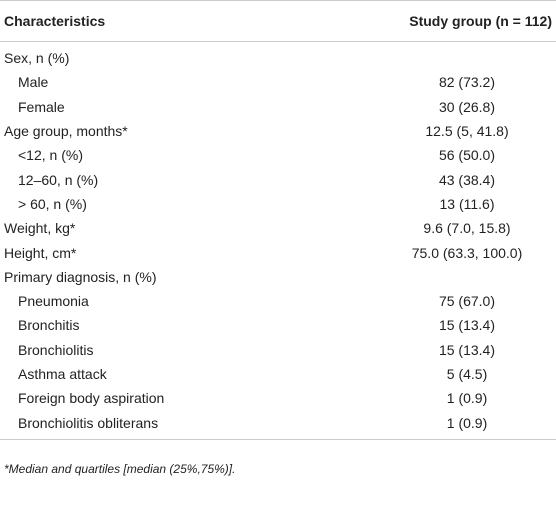 Image resolution: width=556 pixels, height=511 pixels. What do you see at coordinates (278, 131) in the screenshot?
I see `table-row: Age group, months* 12.5 (5, 41.8)` at bounding box center [278, 131].